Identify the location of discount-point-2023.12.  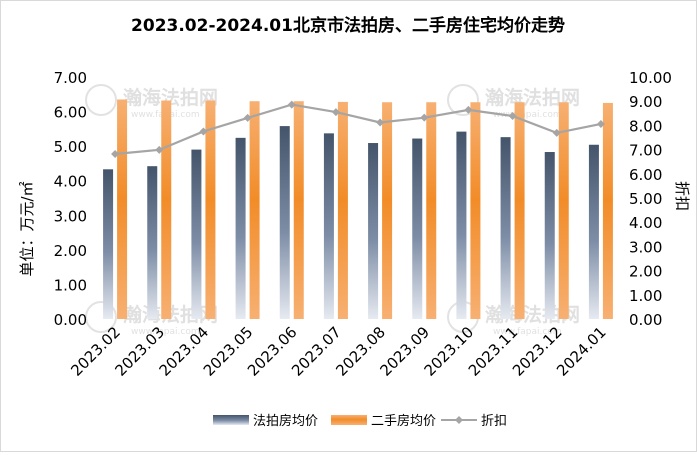
(556, 132).